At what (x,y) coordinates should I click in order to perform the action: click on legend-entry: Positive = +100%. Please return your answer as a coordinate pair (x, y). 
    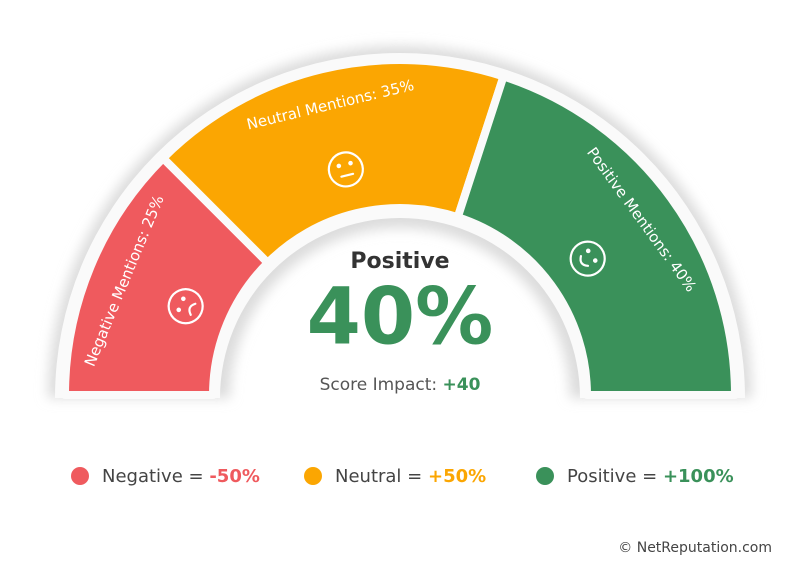
    Looking at the image, I should click on (650, 476).